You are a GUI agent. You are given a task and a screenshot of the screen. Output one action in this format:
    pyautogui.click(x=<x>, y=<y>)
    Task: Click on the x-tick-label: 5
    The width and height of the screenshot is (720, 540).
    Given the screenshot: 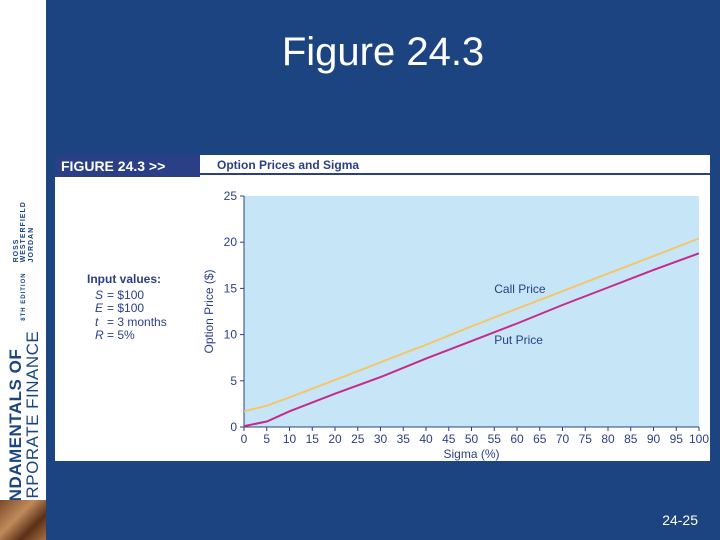 What is the action you would take?
    pyautogui.click(x=266, y=439)
    